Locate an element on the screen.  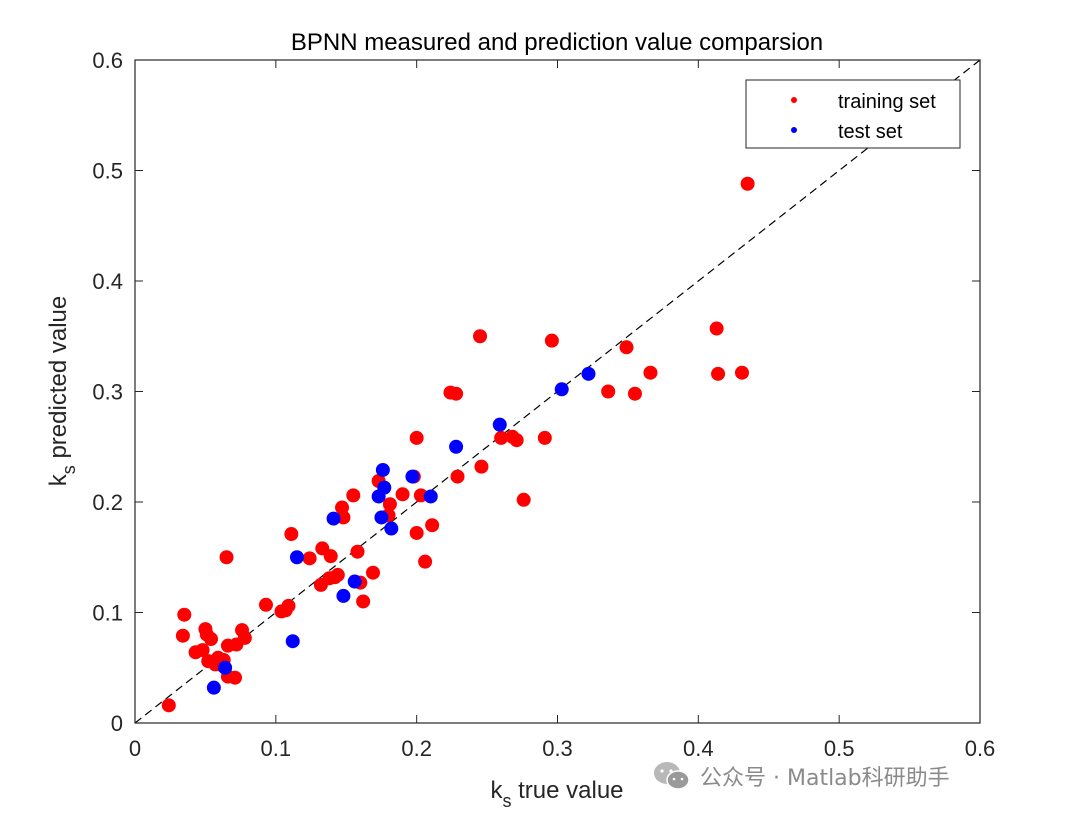
x-tick-label: 0.4 is located at coordinates (698, 748).